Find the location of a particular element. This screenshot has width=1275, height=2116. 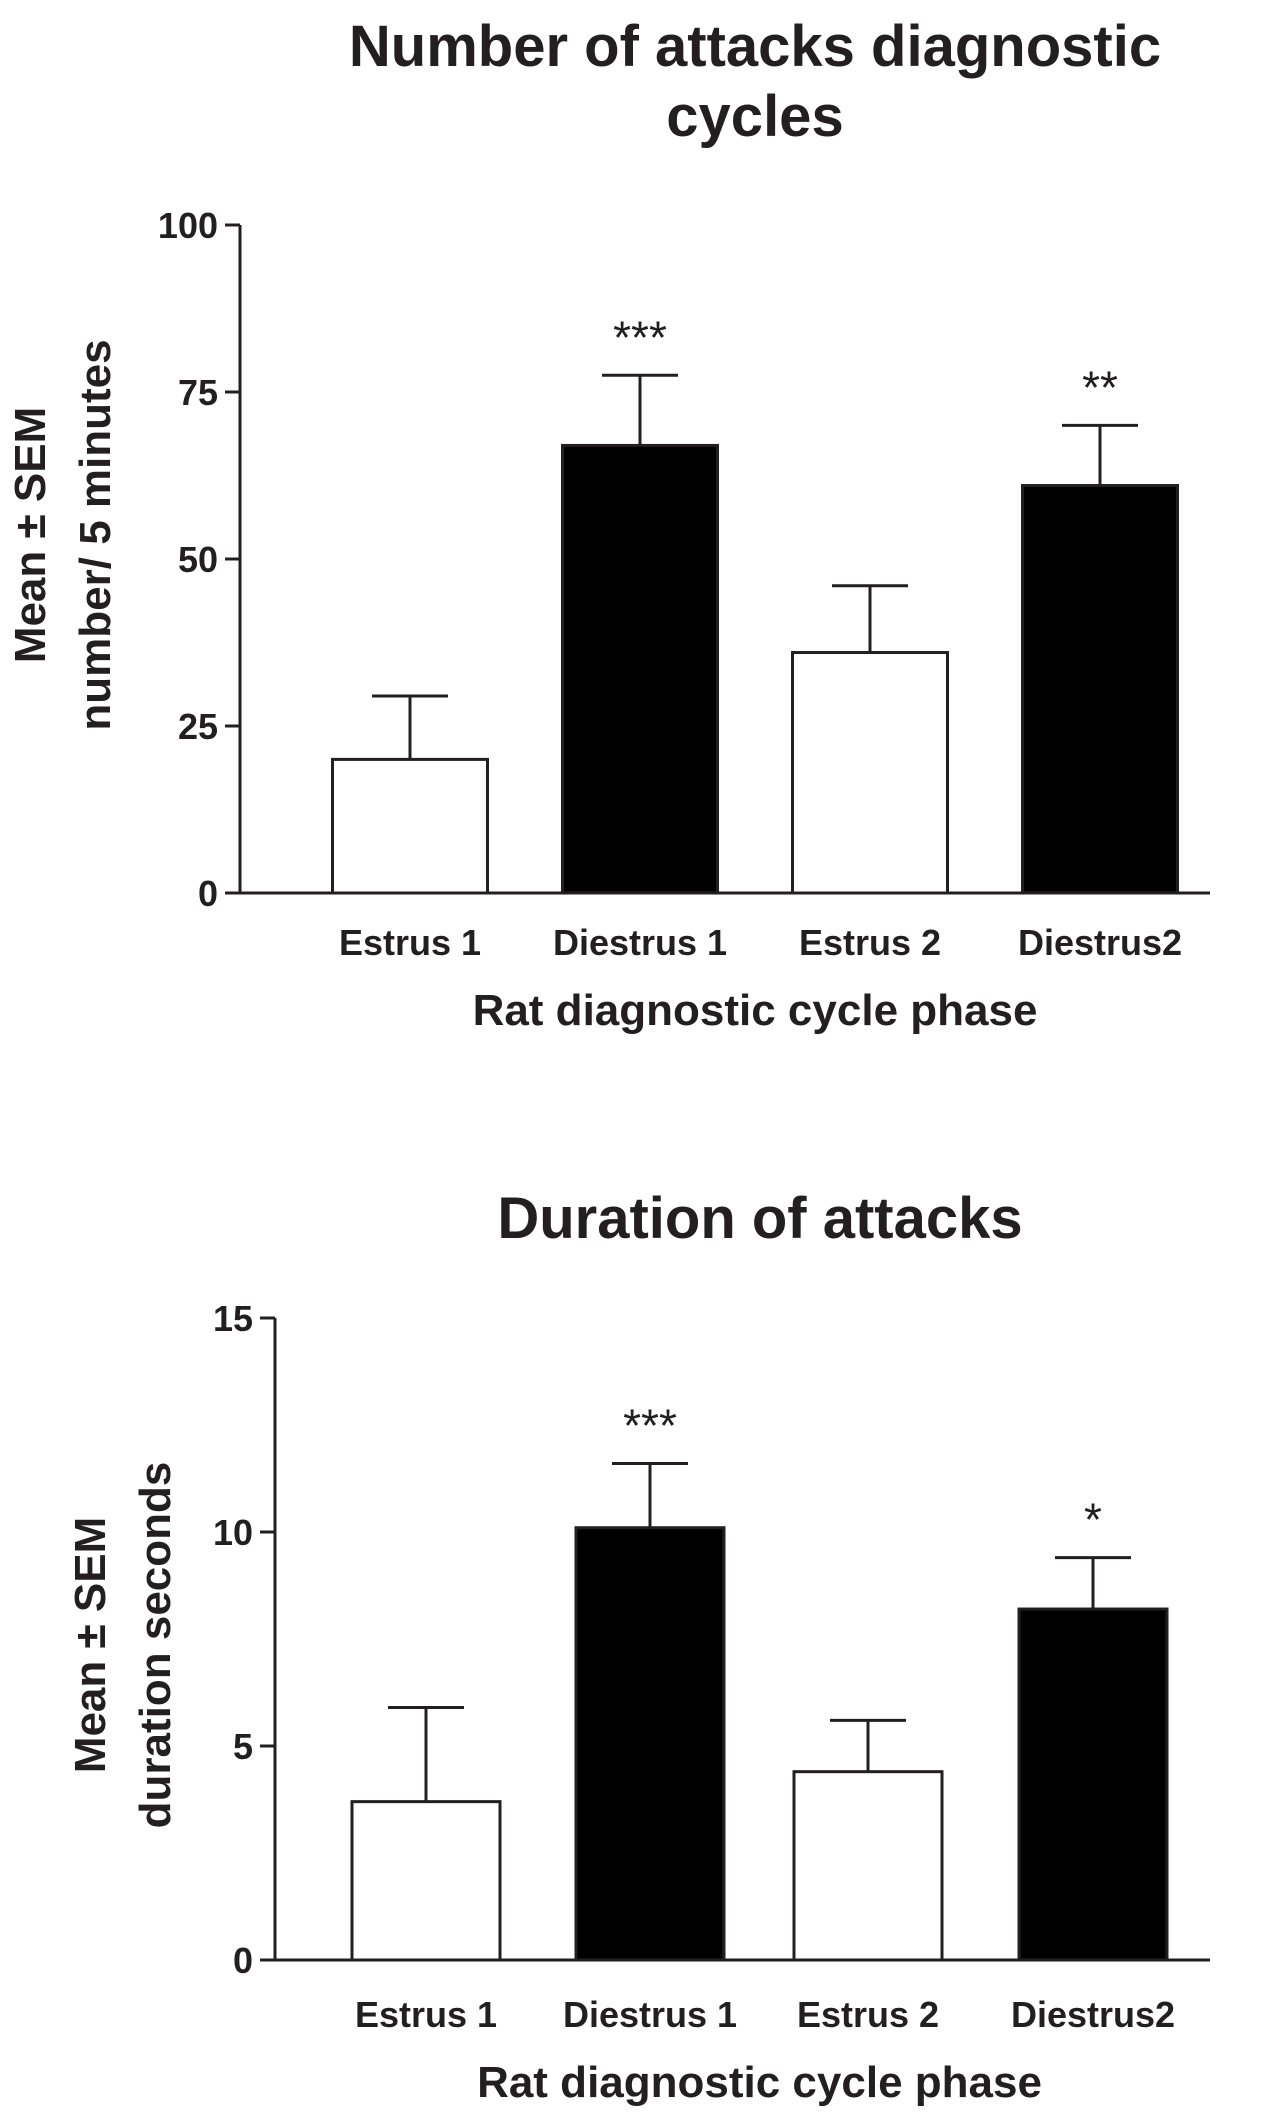

significance-marker: * is located at coordinates (1093, 1520).